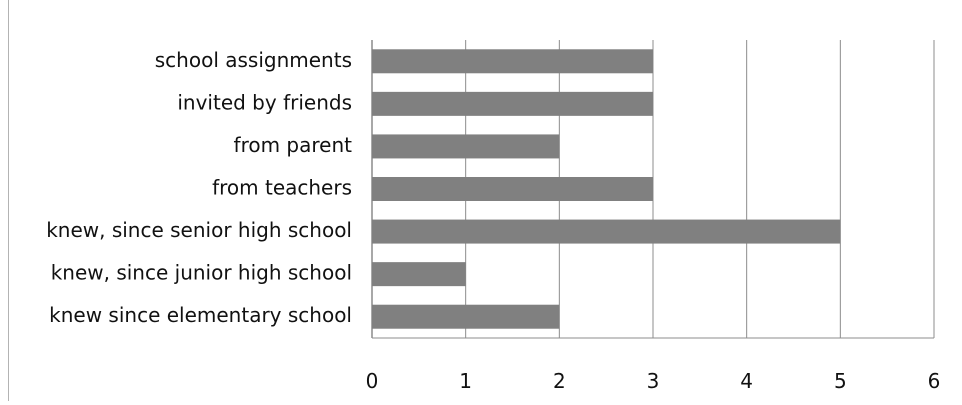 The height and width of the screenshot is (405, 962). I want to click on category-label: invited by friends, so click(264, 102).